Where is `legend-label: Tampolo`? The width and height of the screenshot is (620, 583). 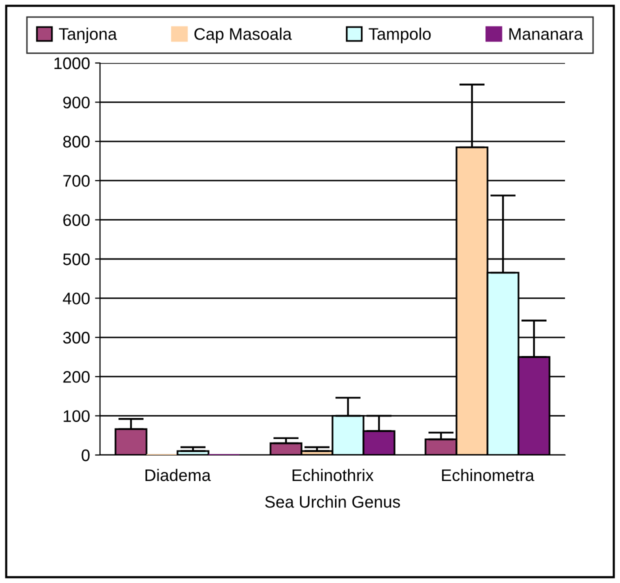
legend-label: Tampolo is located at coordinates (399, 36).